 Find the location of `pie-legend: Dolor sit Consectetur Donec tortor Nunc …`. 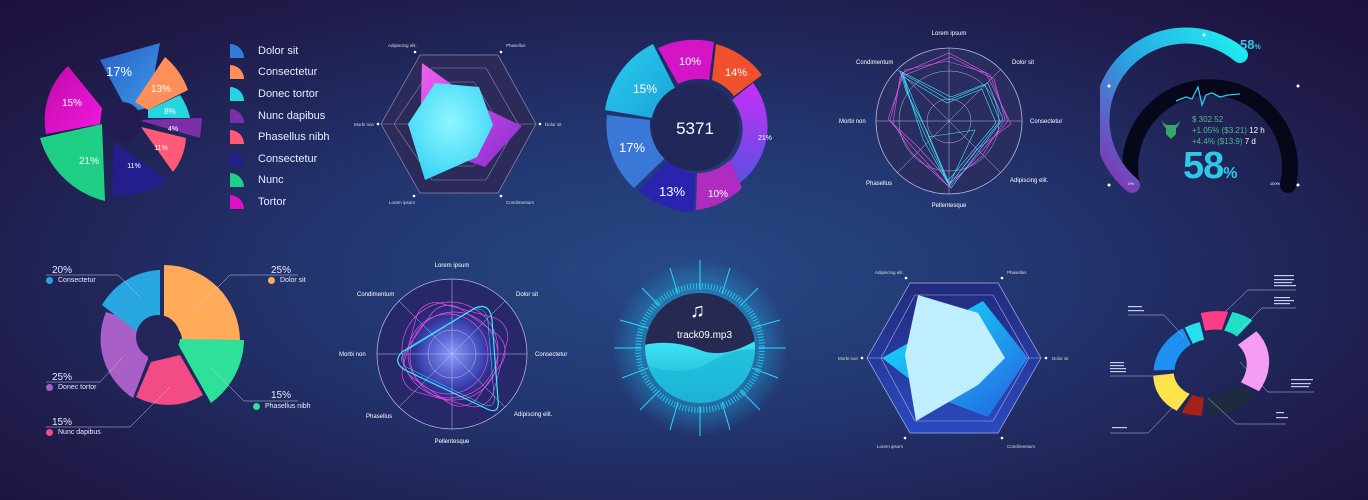

pie-legend: Dolor sit Consectetur Donec tortor Nunc … is located at coordinates (280, 126).